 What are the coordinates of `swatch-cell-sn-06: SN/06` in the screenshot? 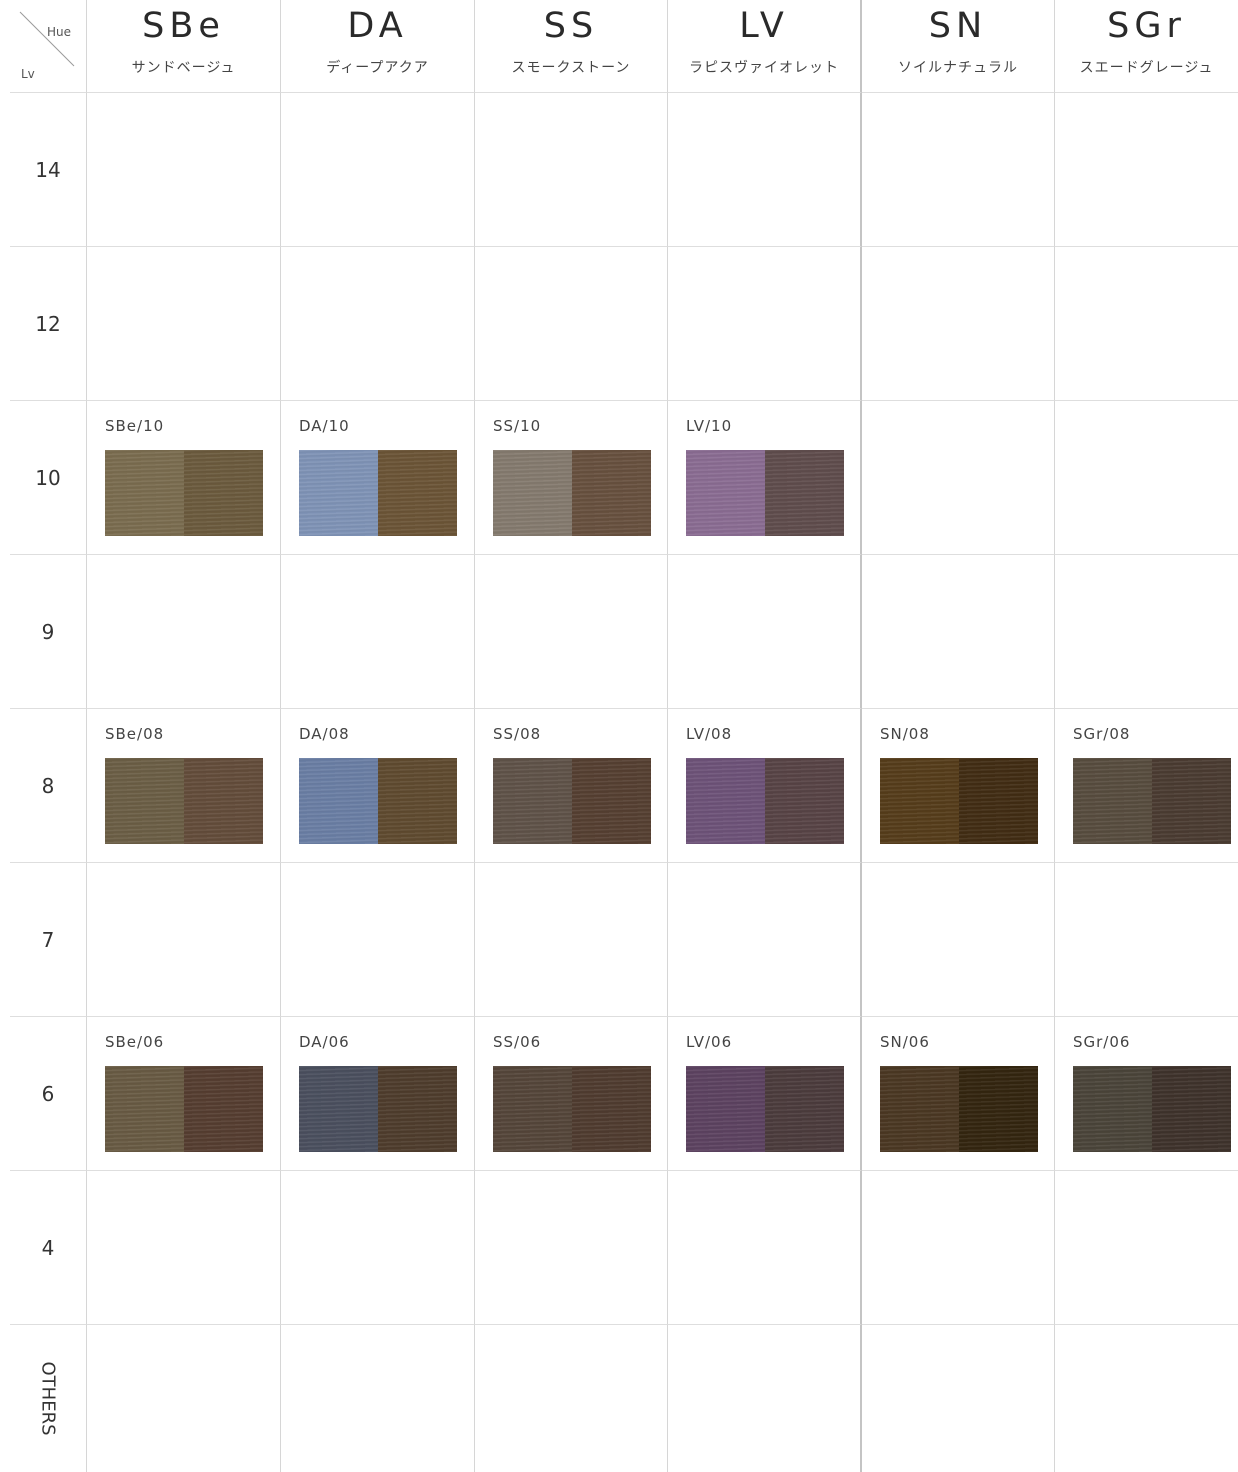 It's located at (958, 1094).